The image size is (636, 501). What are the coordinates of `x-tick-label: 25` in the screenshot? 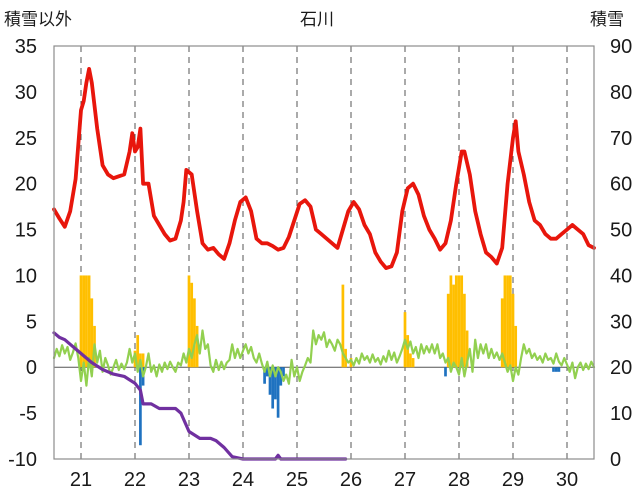 It's located at (297, 480).